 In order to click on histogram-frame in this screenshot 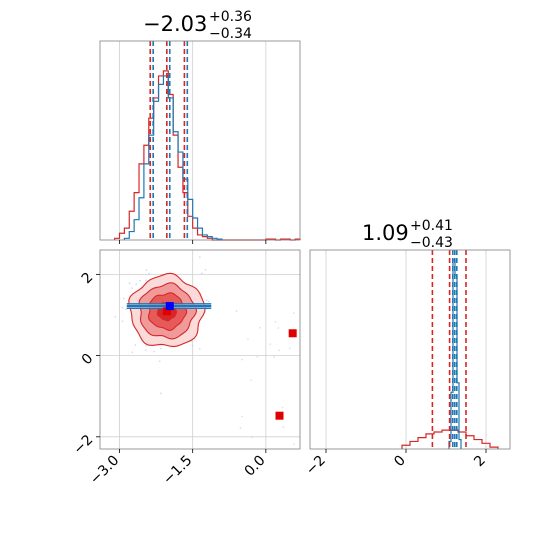, I will do `click(200, 140)`.